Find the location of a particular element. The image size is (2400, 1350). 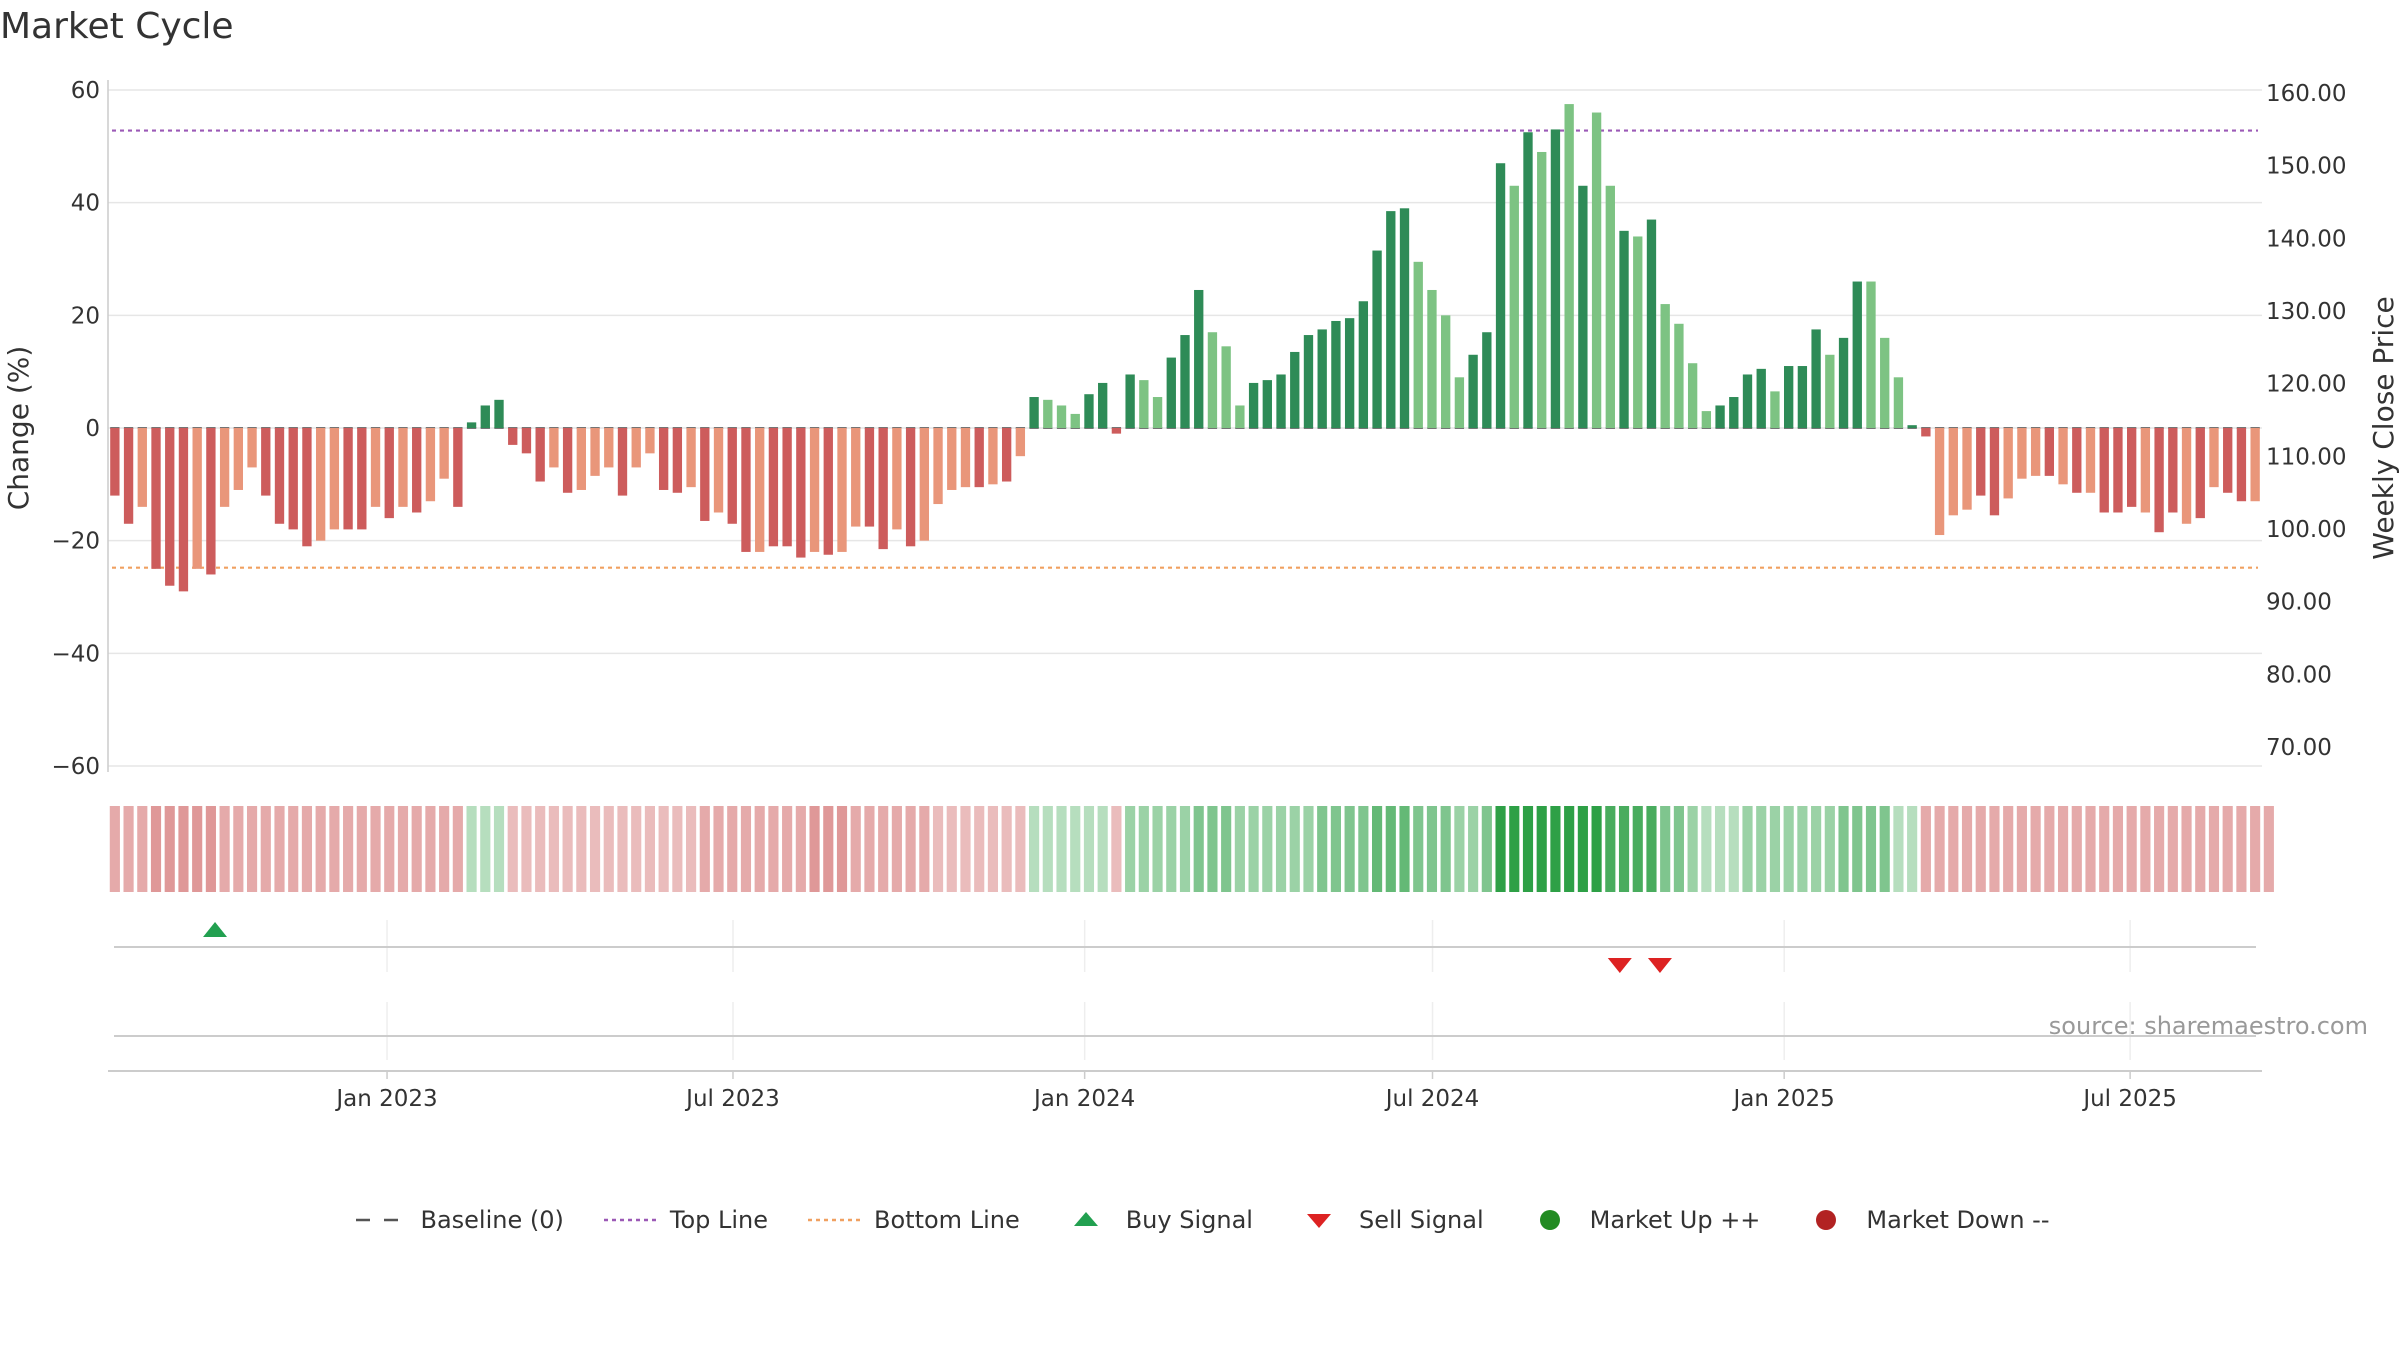

heat-strip is located at coordinates (1191, 849).